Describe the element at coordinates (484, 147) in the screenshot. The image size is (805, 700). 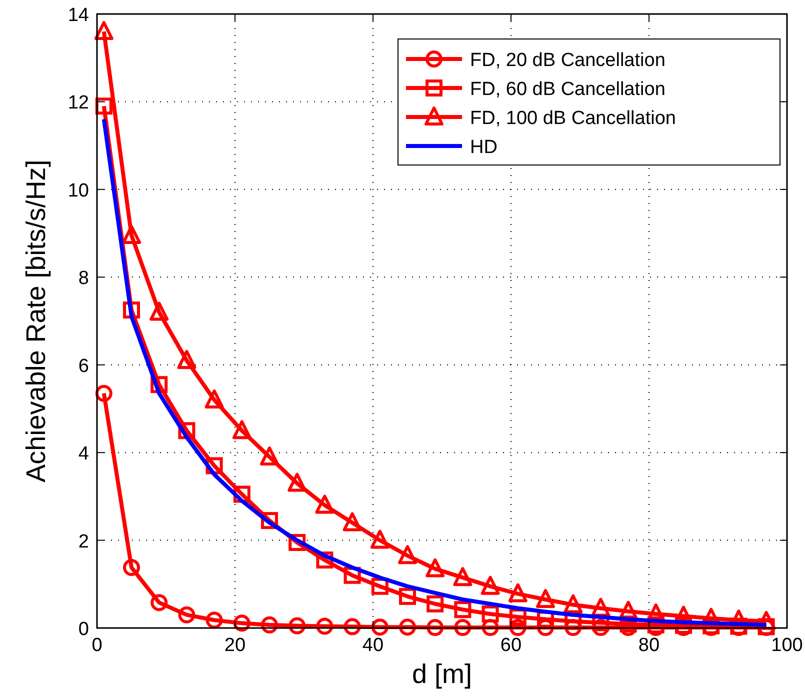
I see `legend-label: HD` at that location.